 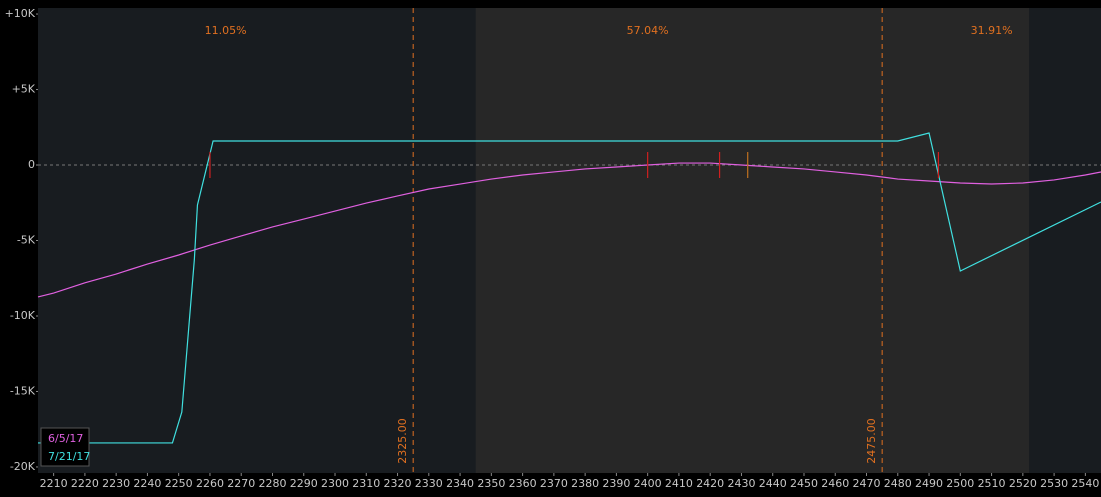 What do you see at coordinates (460, 483) in the screenshot?
I see `x-tick-label: 2340` at bounding box center [460, 483].